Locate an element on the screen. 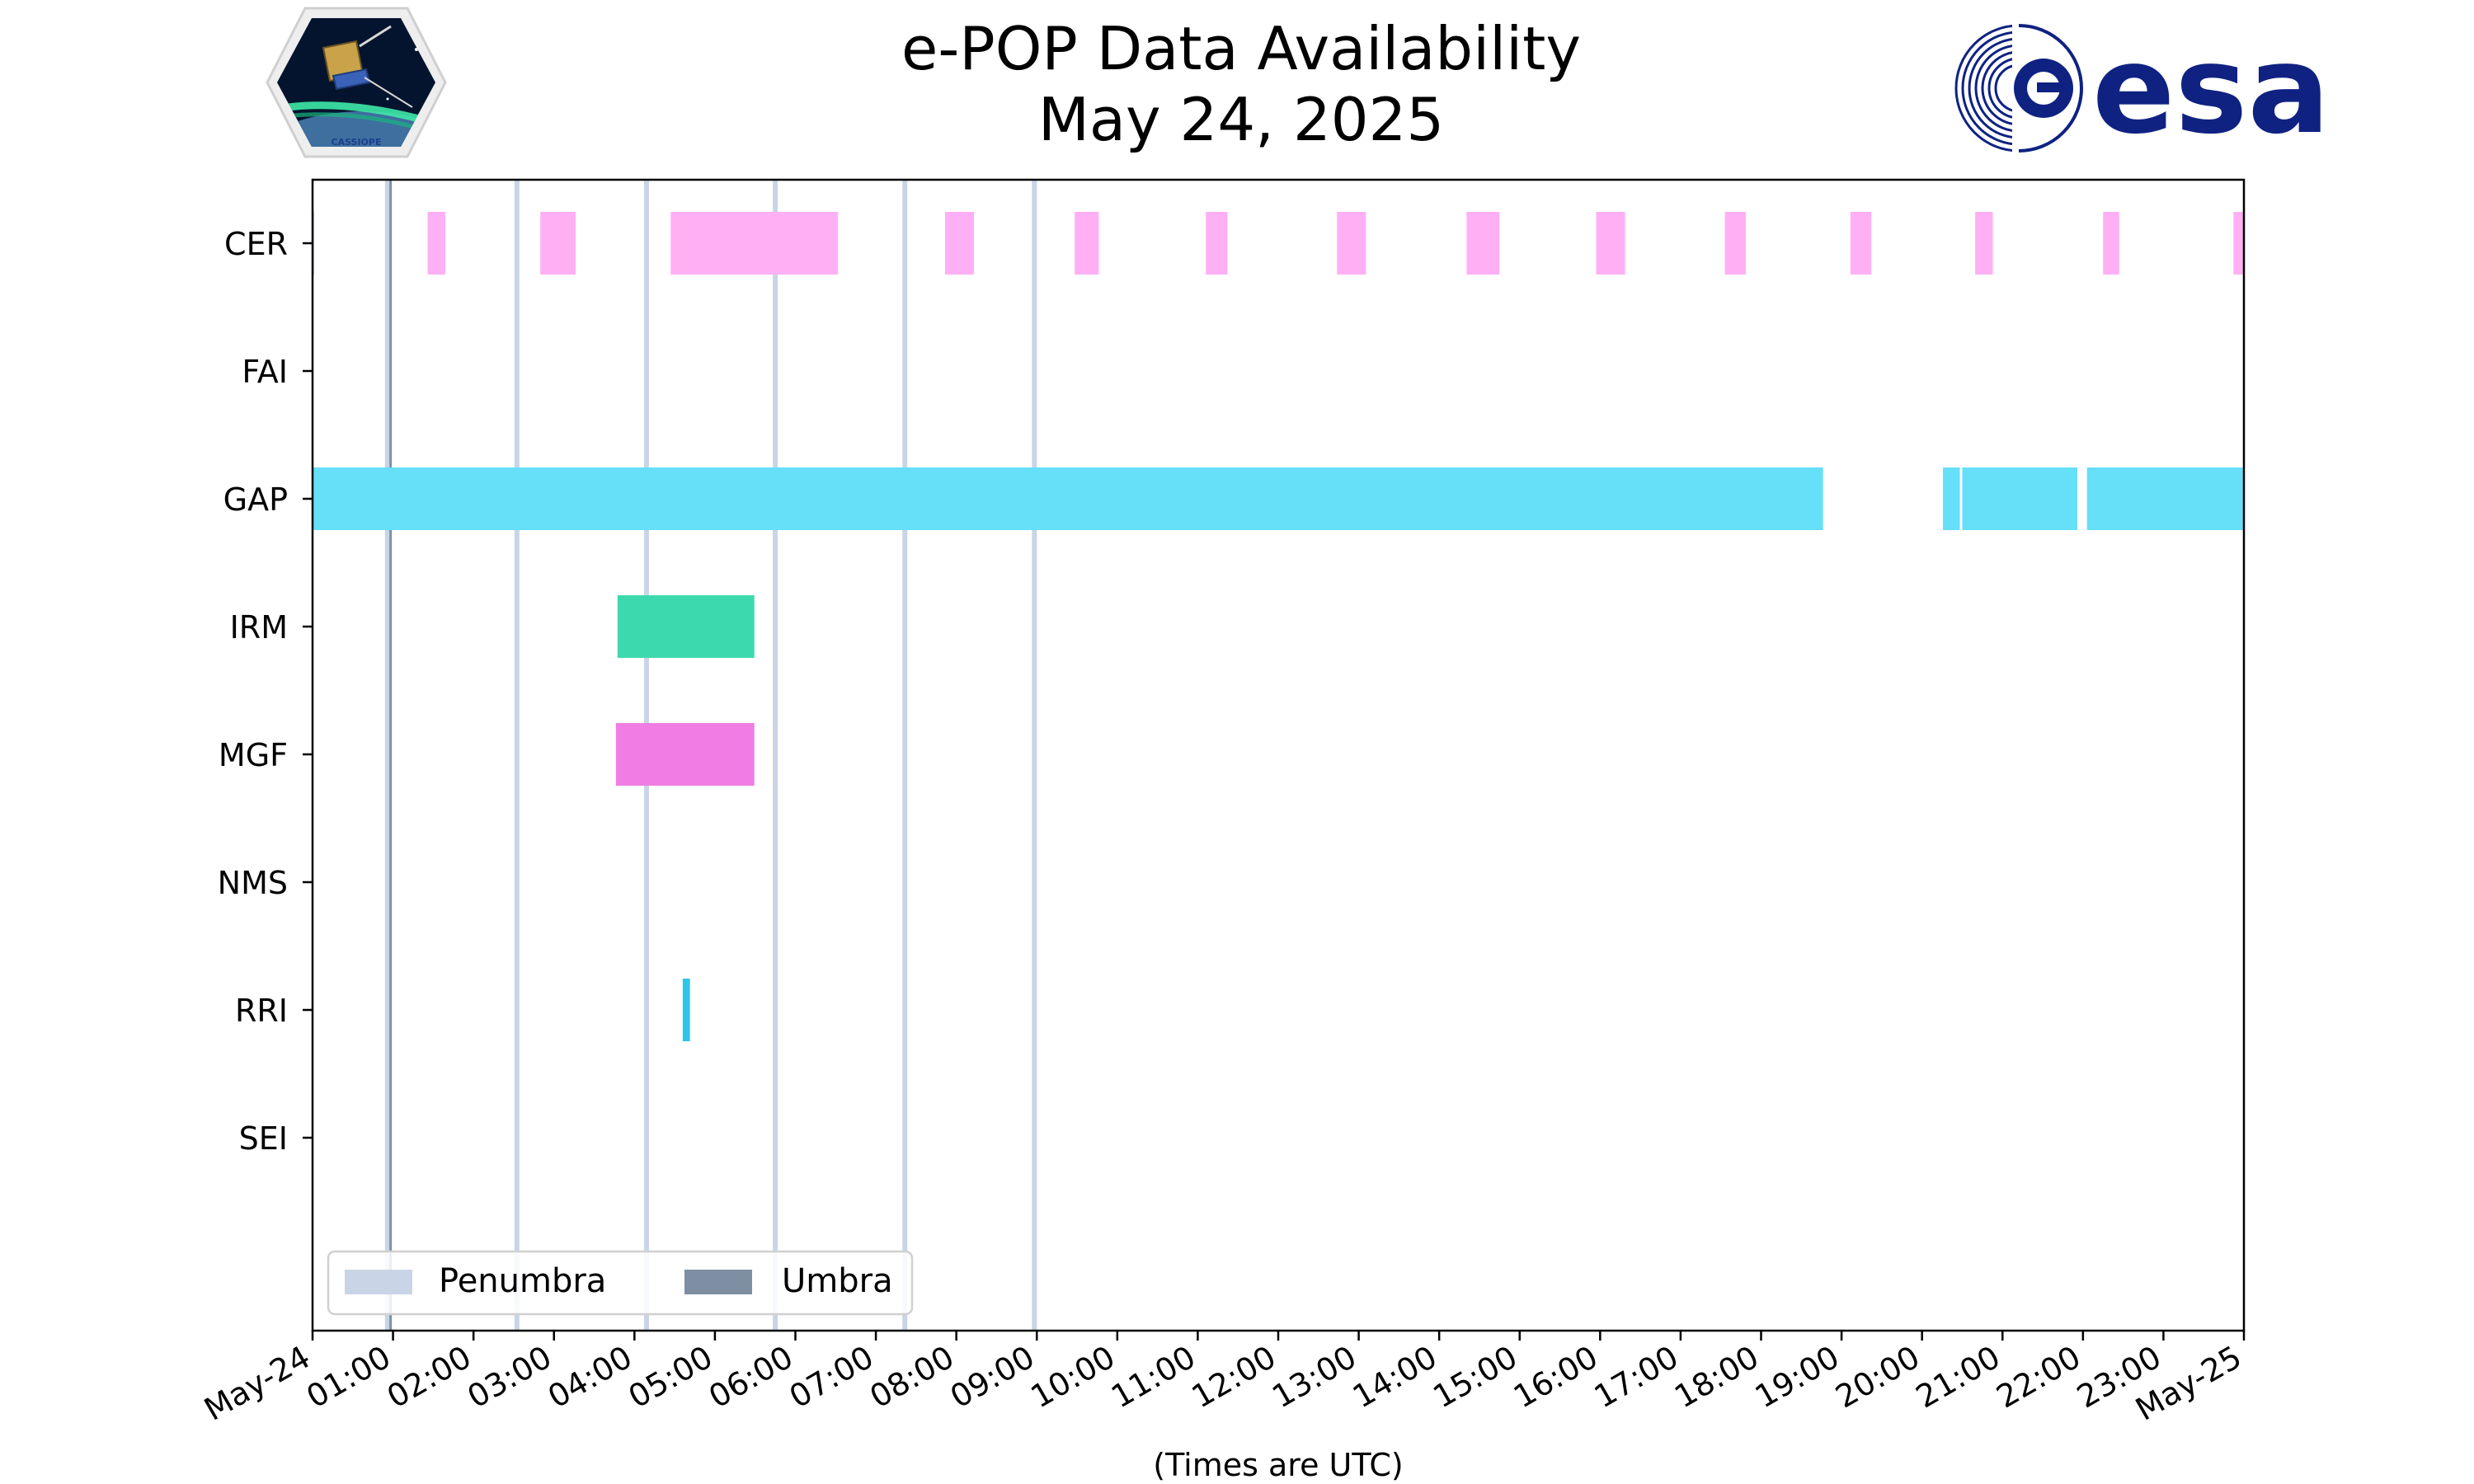 The height and width of the screenshot is (1484, 2474). legend-swatch-umbra is located at coordinates (718, 1282).